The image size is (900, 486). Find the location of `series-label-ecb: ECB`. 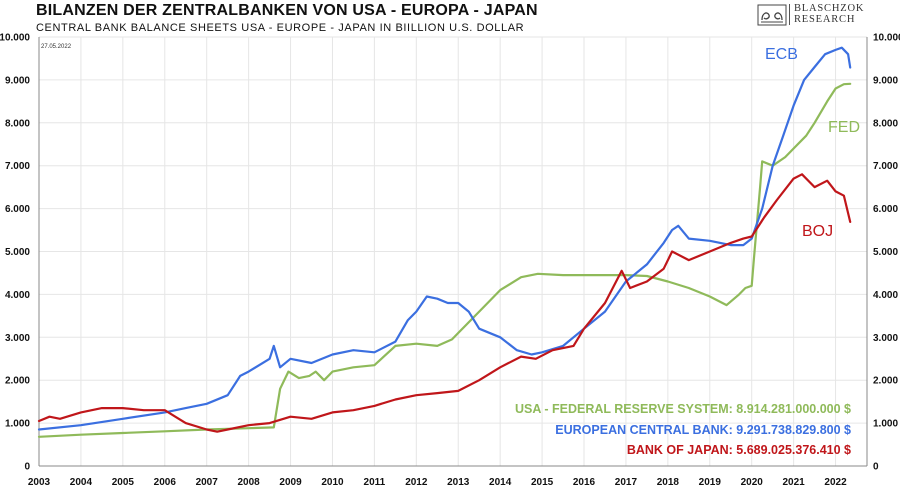

series-label-ecb: ECB is located at coordinates (781, 54).